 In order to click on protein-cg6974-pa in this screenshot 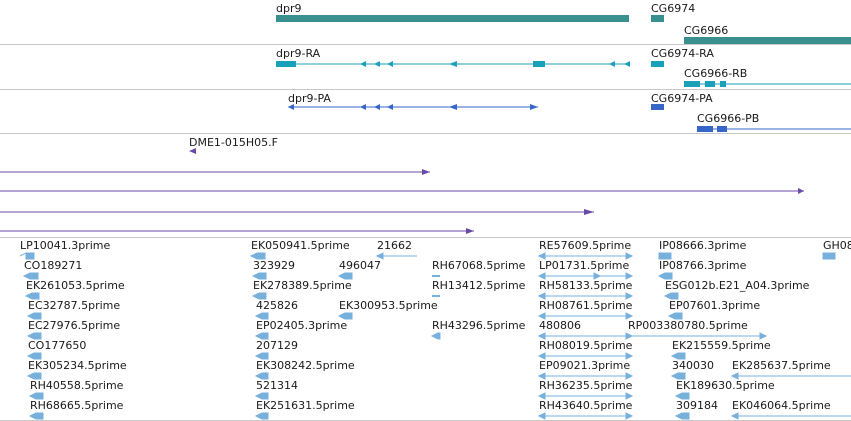, I will do `click(657, 107)`.